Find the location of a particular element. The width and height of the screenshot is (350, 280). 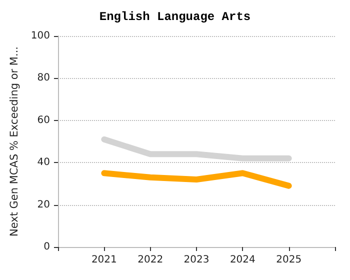

x-tick-label: 2023 is located at coordinates (197, 260).